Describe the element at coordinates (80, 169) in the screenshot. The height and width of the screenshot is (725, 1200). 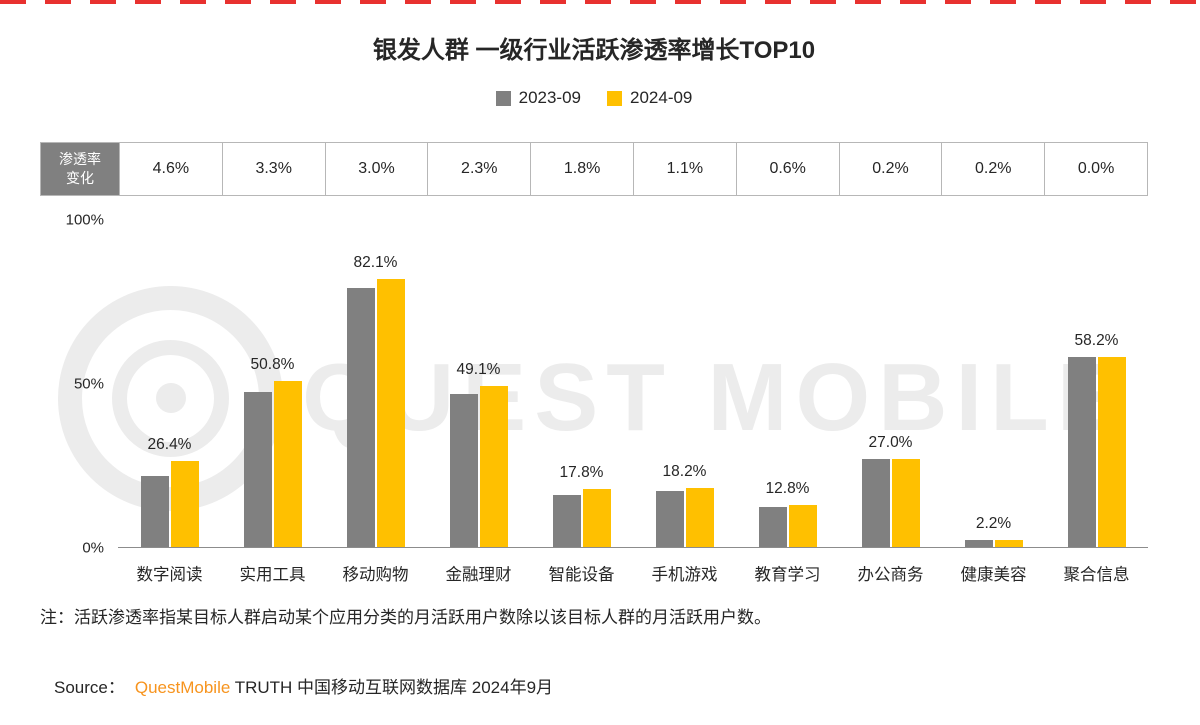
I see `change-table-header: 渗透率 变化` at that location.